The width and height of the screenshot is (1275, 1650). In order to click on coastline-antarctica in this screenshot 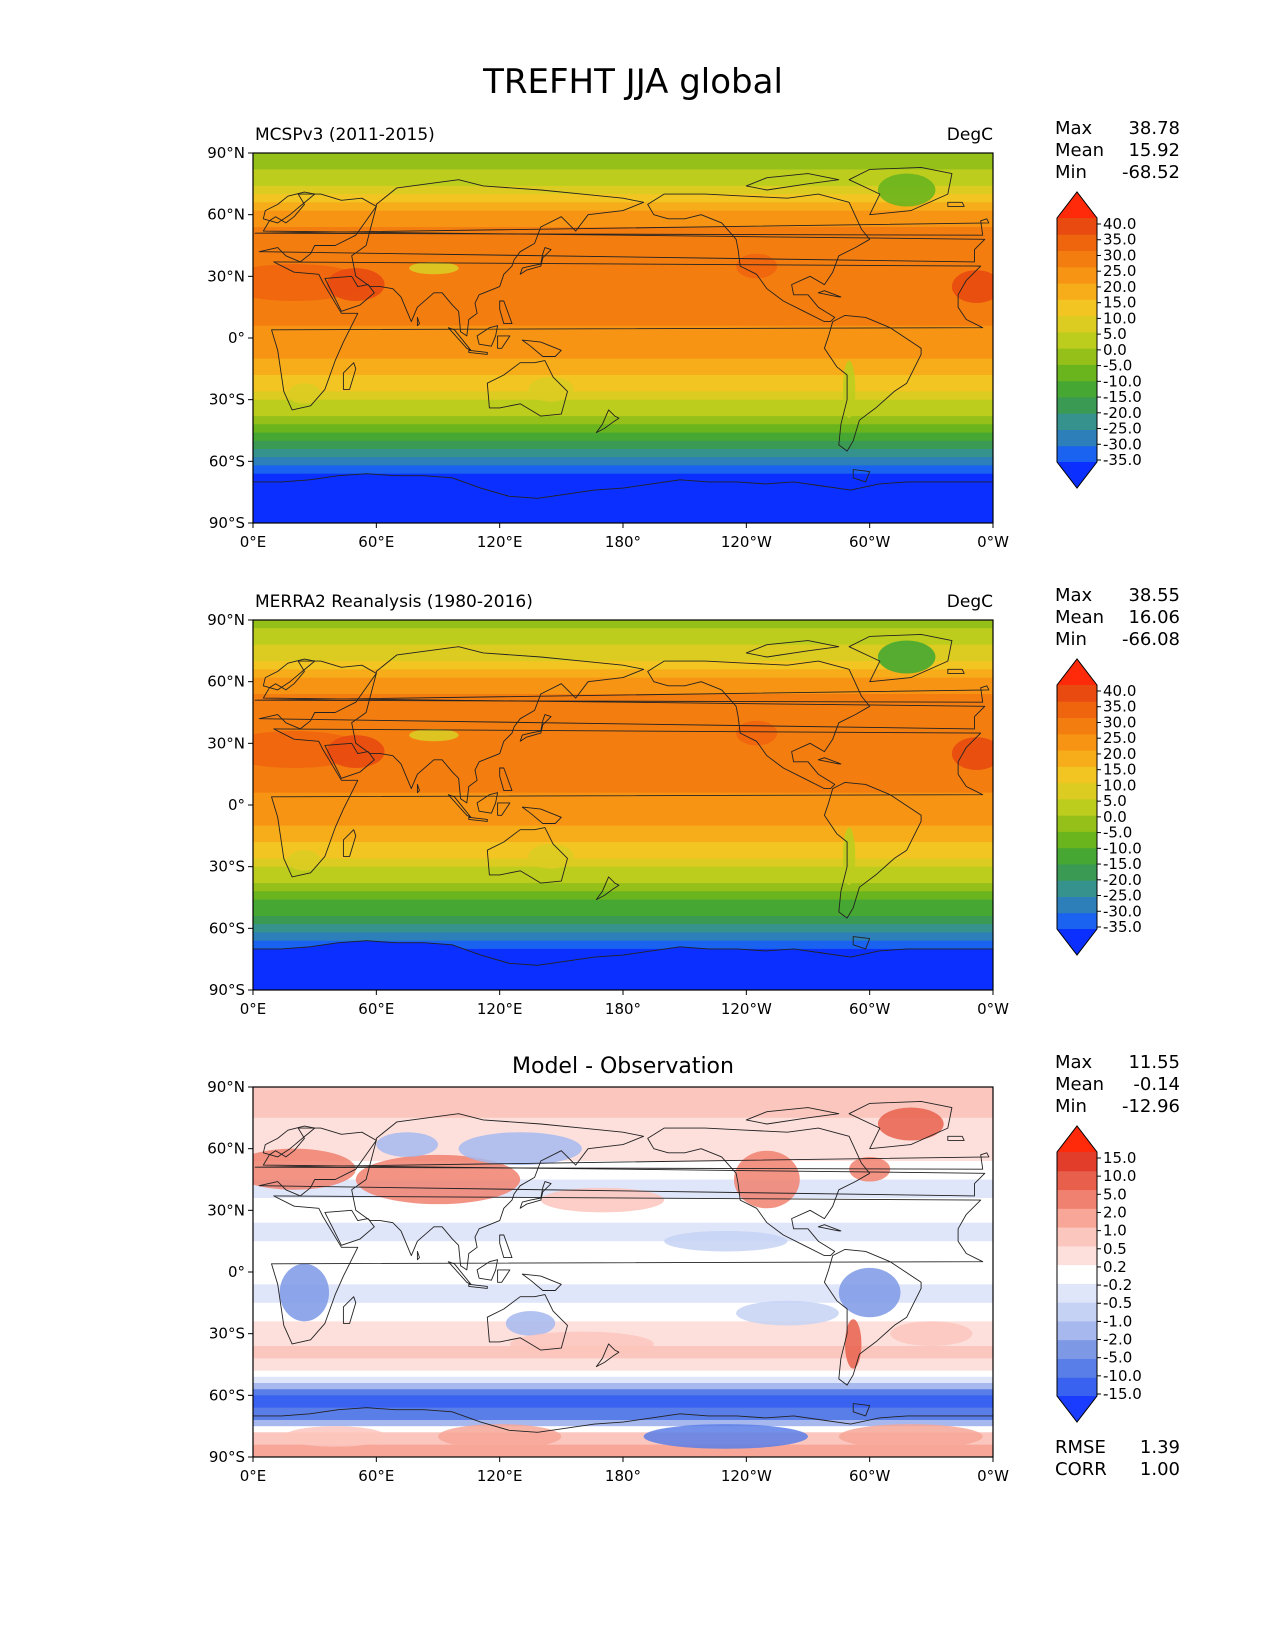, I will do `click(623, 486)`.